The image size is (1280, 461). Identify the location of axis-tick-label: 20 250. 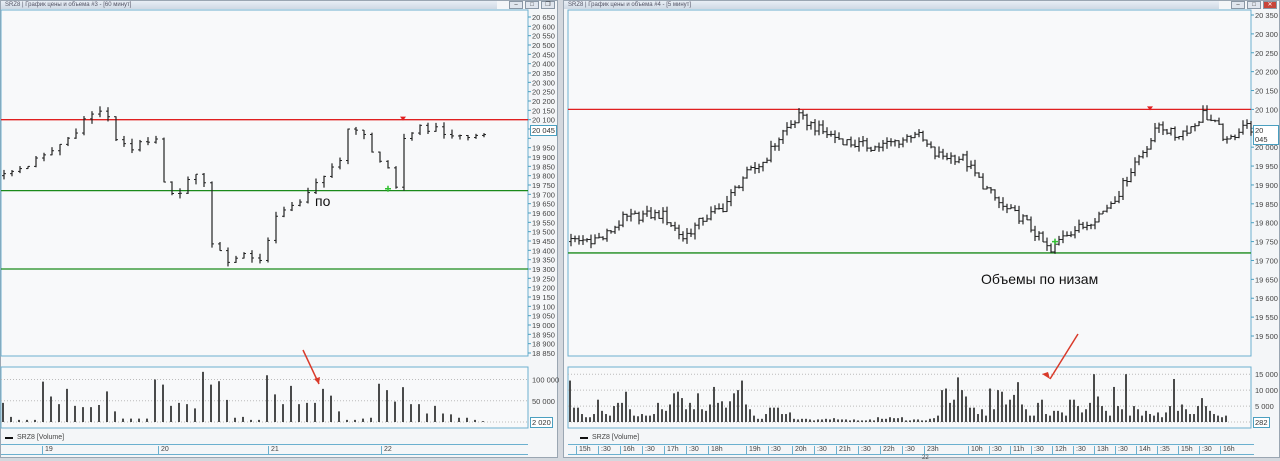
(543, 92).